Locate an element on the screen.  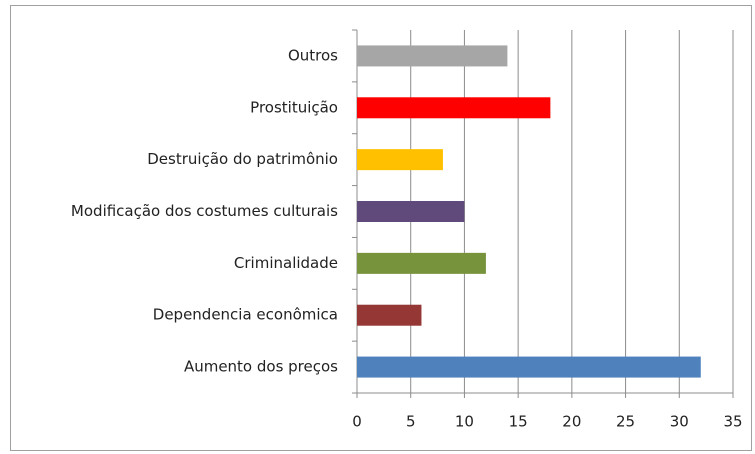
y-tick-label: Outros is located at coordinates (313, 55).